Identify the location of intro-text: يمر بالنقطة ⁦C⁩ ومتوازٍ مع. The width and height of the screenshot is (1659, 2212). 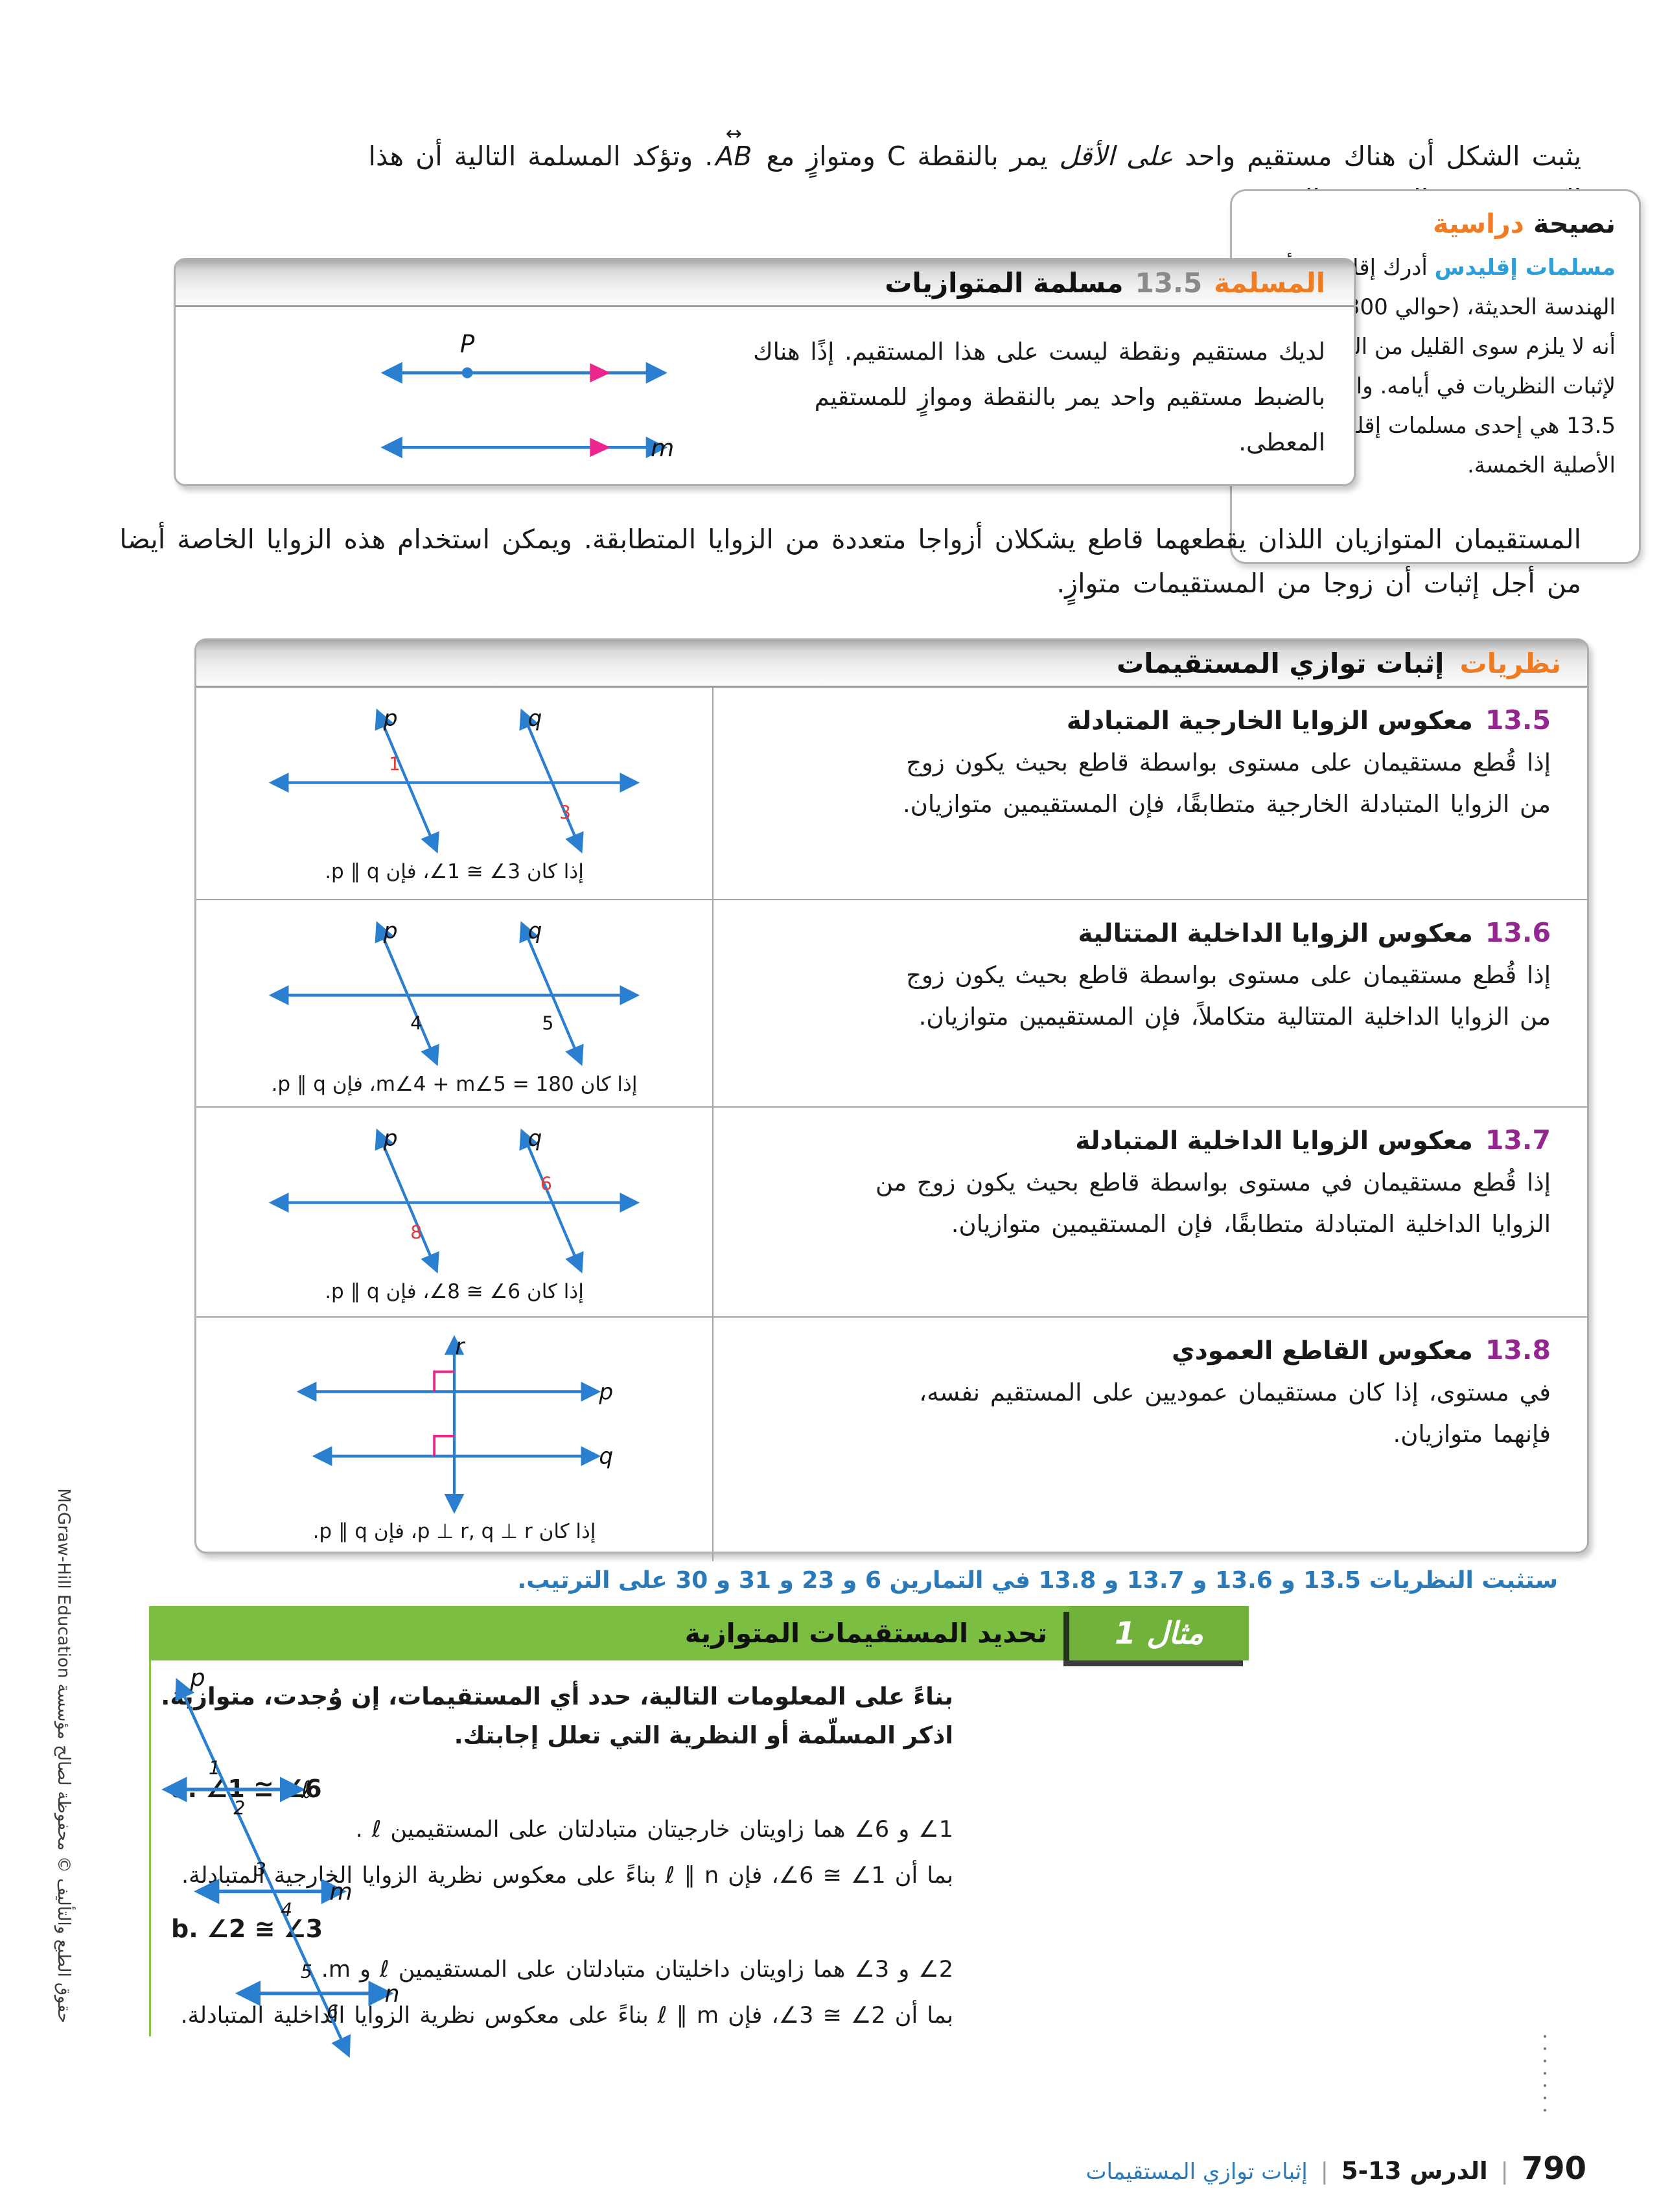
(907, 156).